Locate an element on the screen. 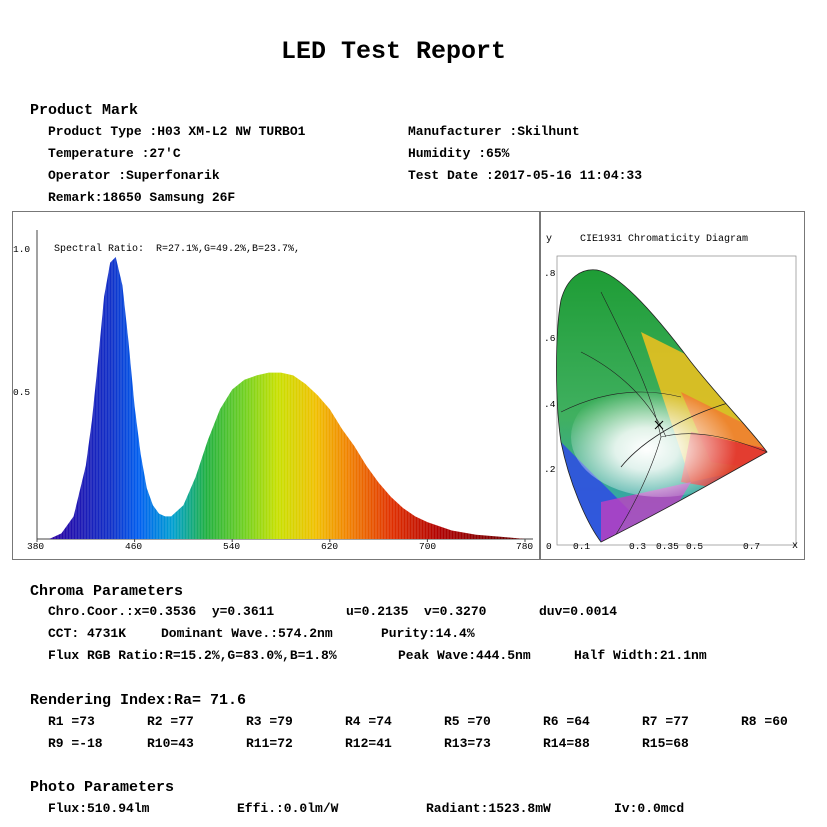 This screenshot has width=827, height=827. cie-x-tick-07: 0.7 is located at coordinates (752, 546).